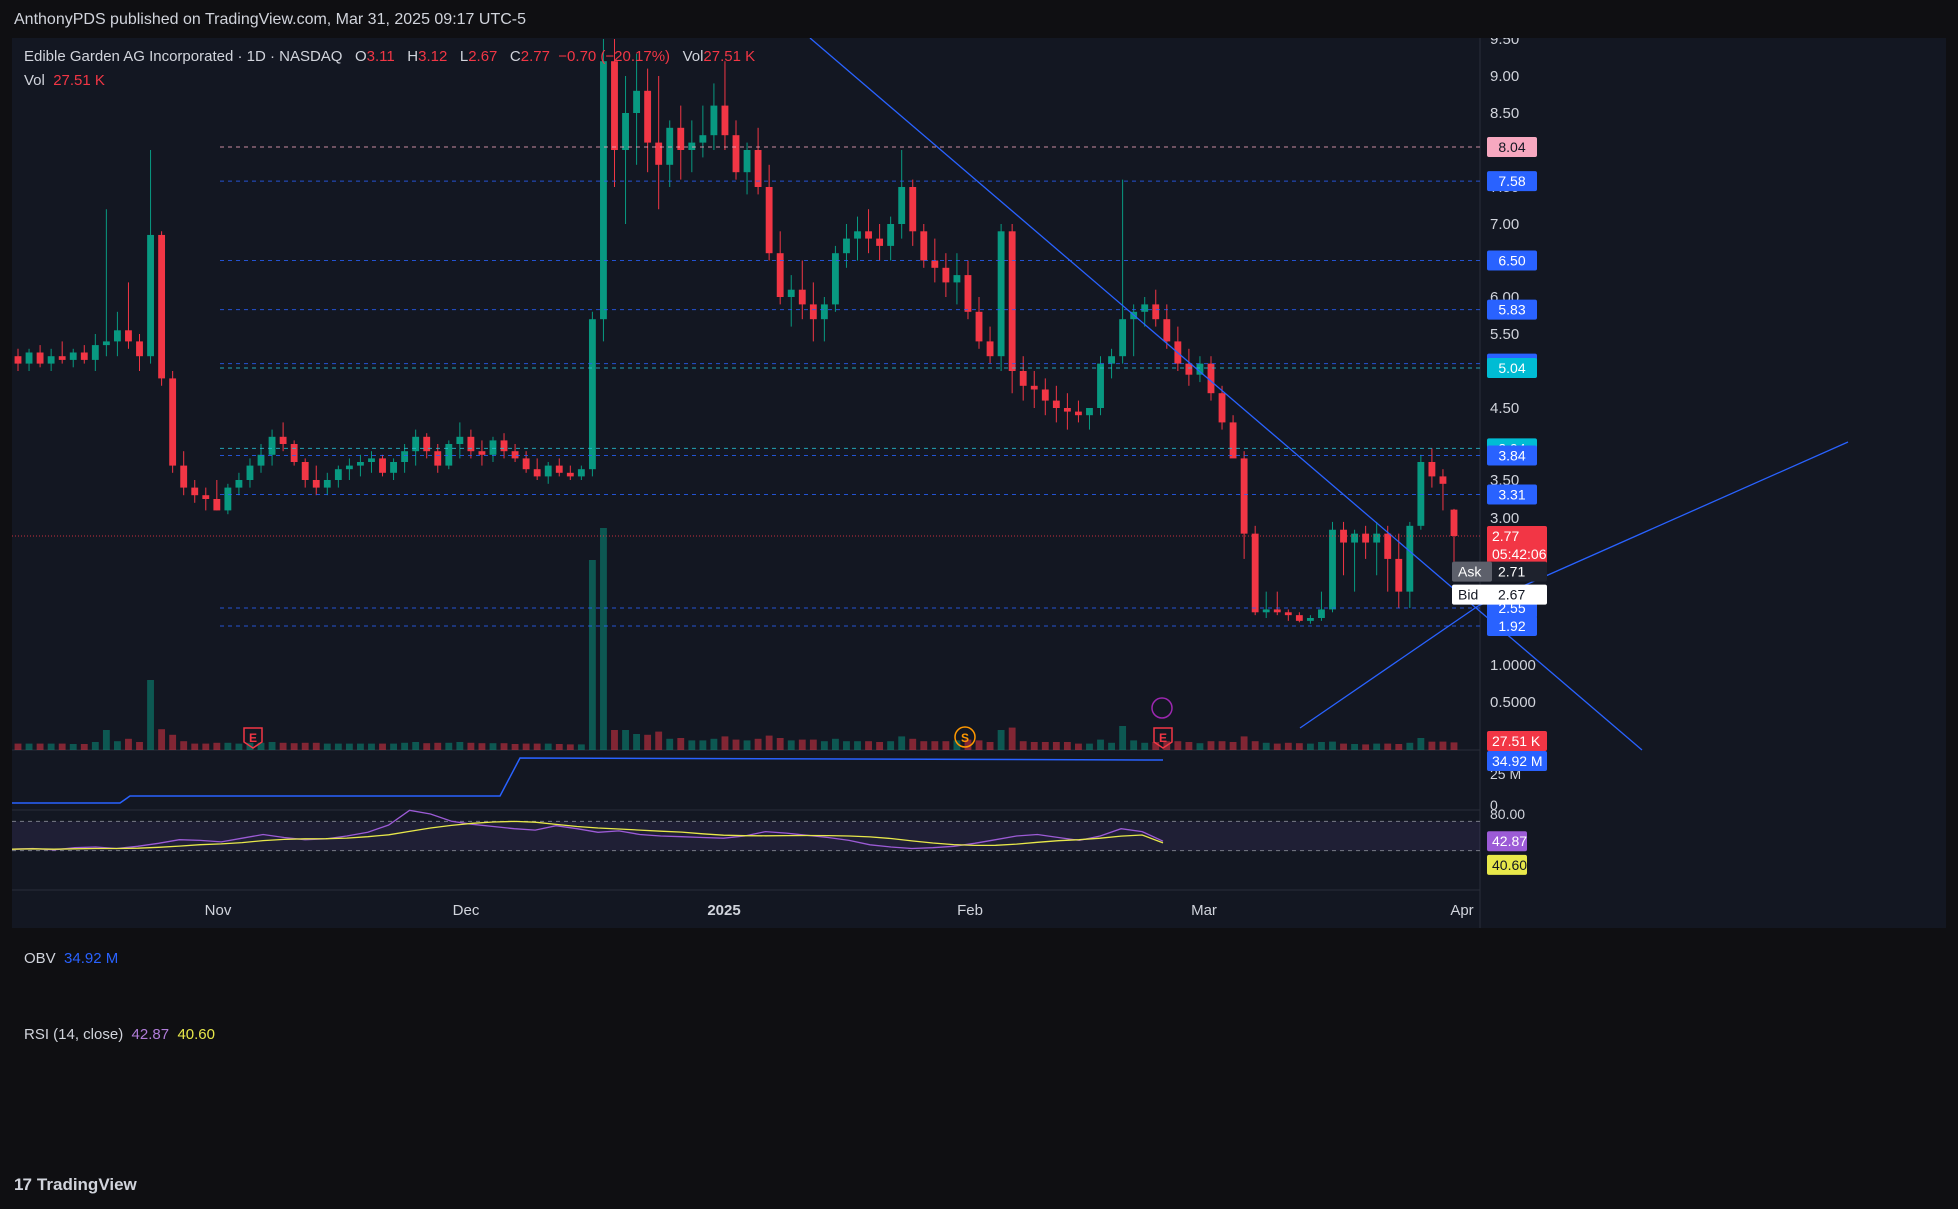  Describe the element at coordinates (380, 56) in the screenshot. I see `open-value: 3.11` at that location.